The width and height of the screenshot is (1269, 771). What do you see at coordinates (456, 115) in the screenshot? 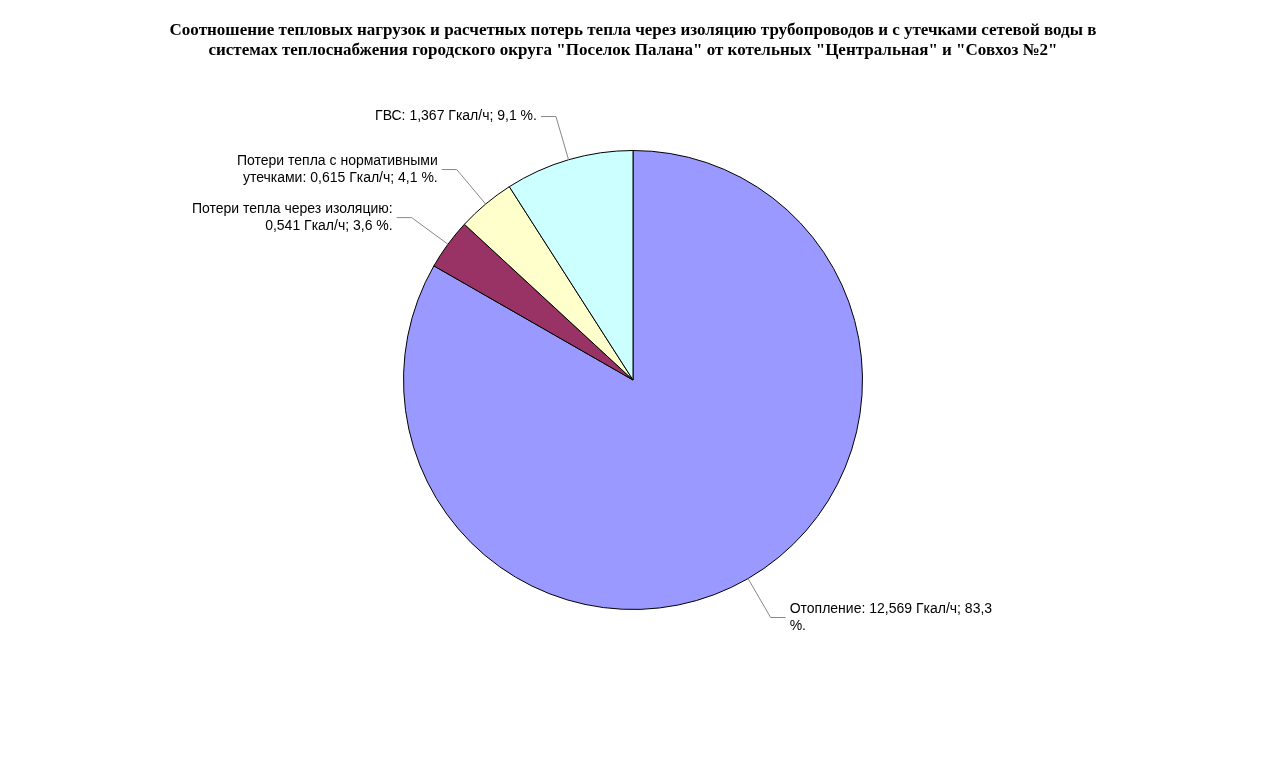
I see `slice-label: ГВС: 1,367 Гкал/ч; 9,1 %.` at bounding box center [456, 115].